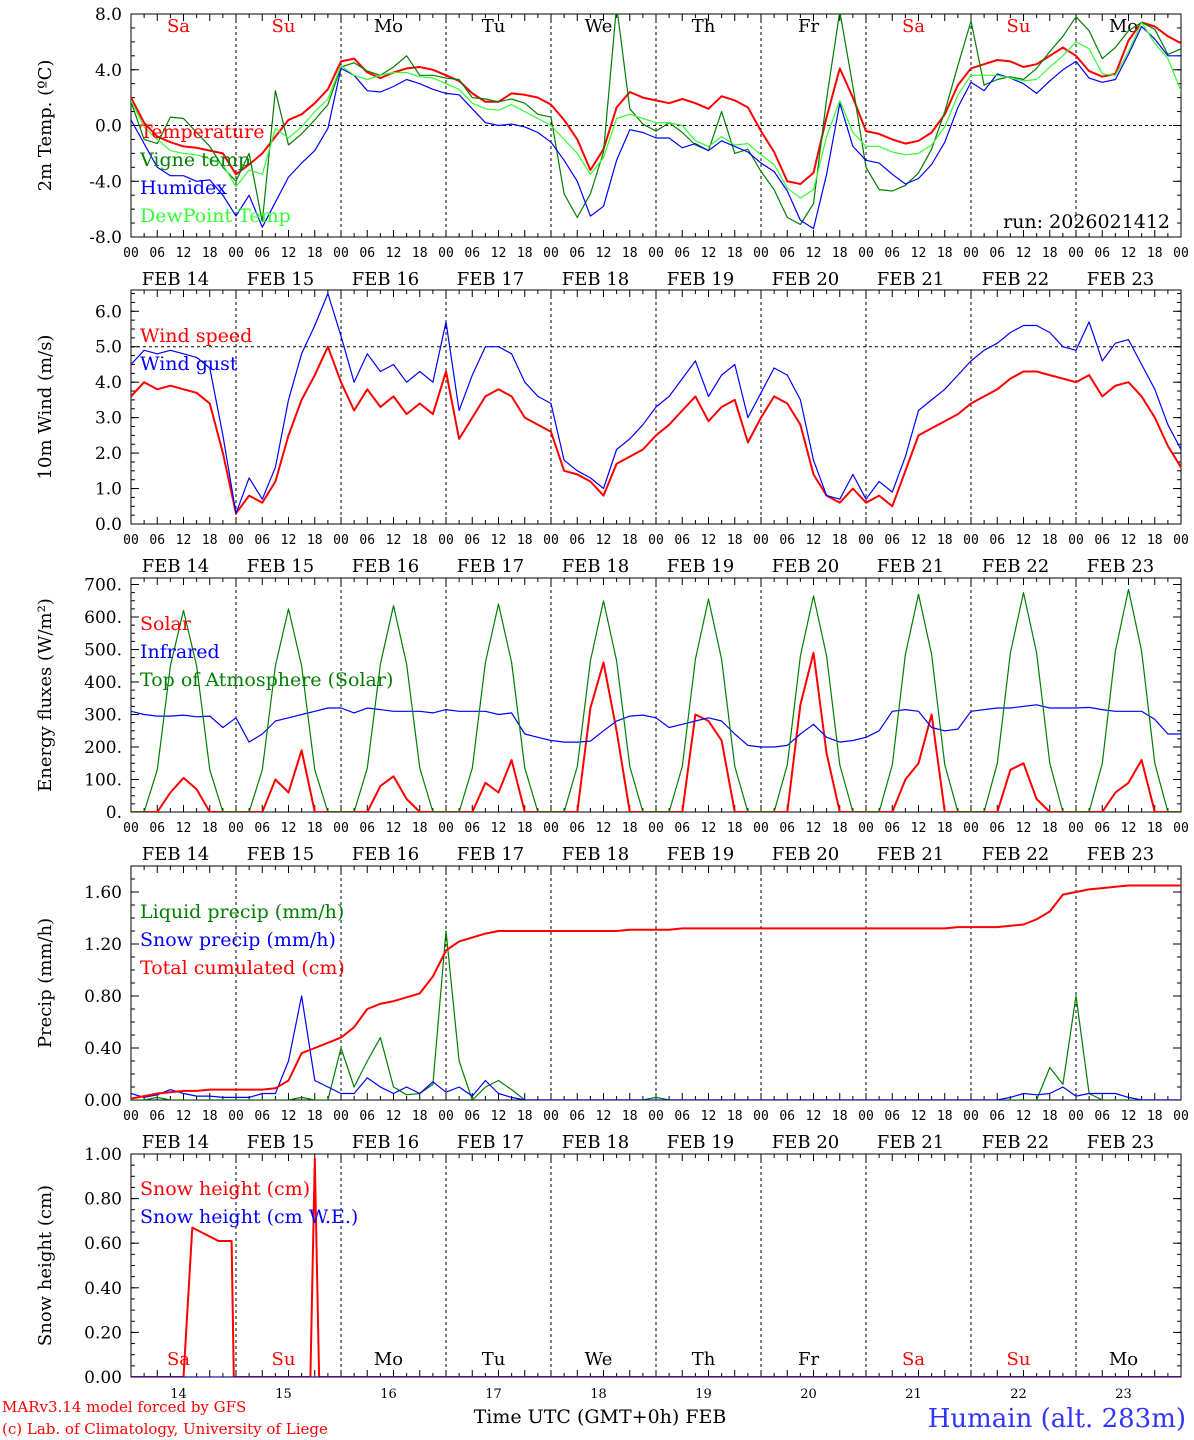  I want to click on station-name: Humain (alt. 283m), so click(1057, 1419).